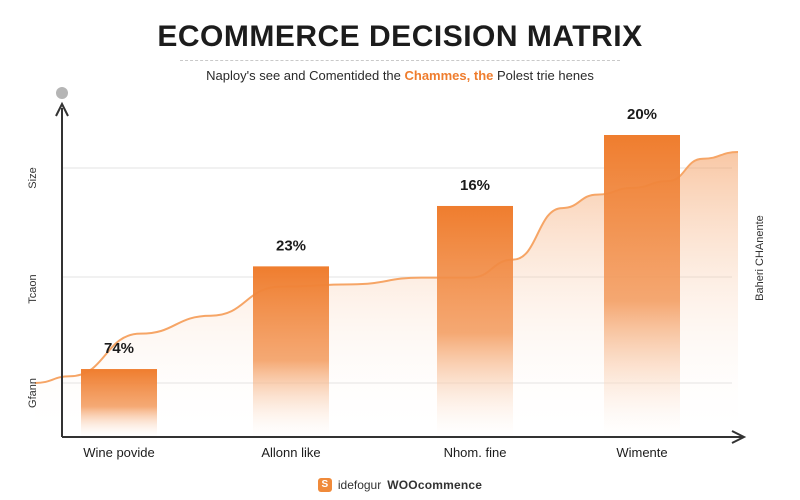 The height and width of the screenshot is (500, 800). Describe the element at coordinates (475, 185) in the screenshot. I see `data-label-3: 16%` at that location.